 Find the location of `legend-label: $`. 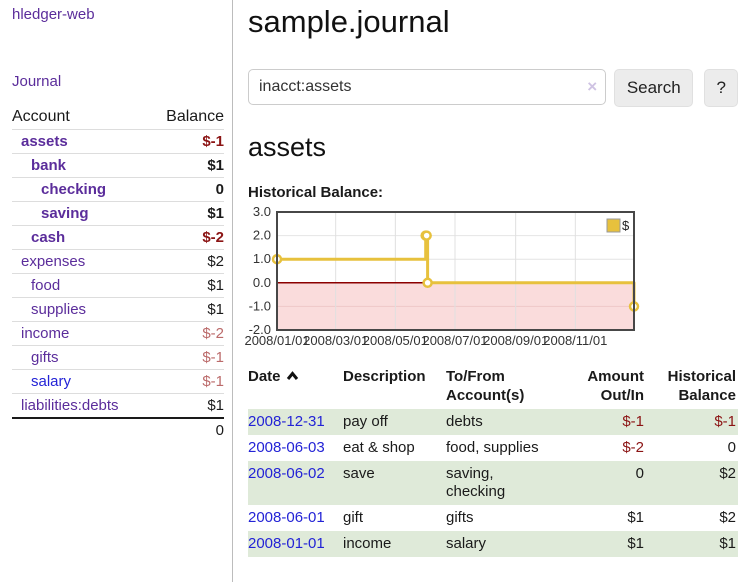

legend-label: $ is located at coordinates (626, 225).